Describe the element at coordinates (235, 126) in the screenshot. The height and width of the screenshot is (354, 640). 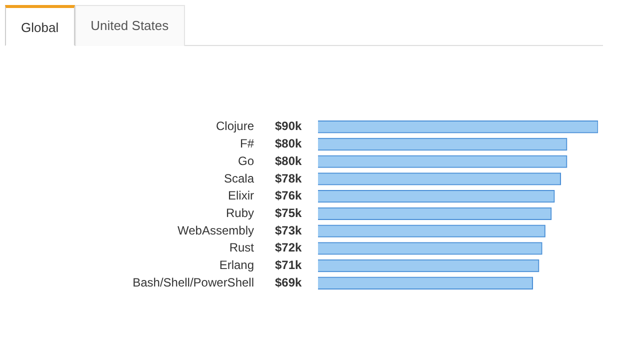
I see `y-tick-label: Clojure` at that location.